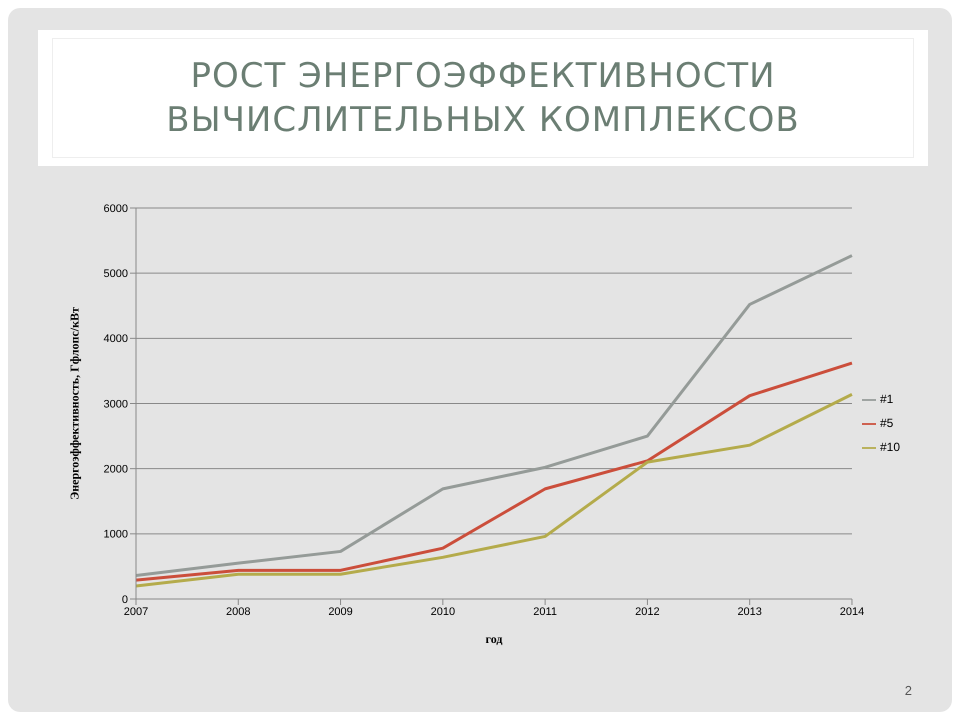  I want to click on y-axis-title: Энергоэффективность, Гфлопс/кВт, so click(74, 403).